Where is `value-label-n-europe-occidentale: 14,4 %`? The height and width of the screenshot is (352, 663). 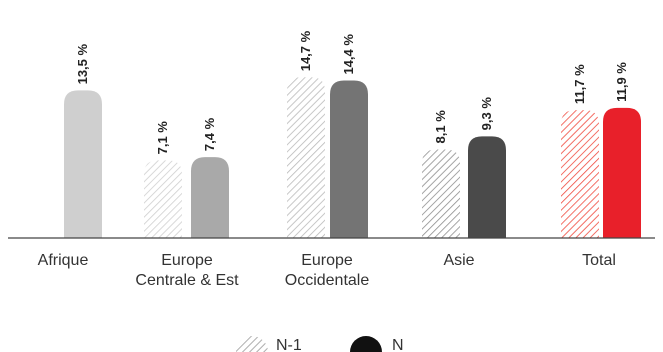
value-label-n-europe-occidentale: 14,4 % is located at coordinates (348, 54).